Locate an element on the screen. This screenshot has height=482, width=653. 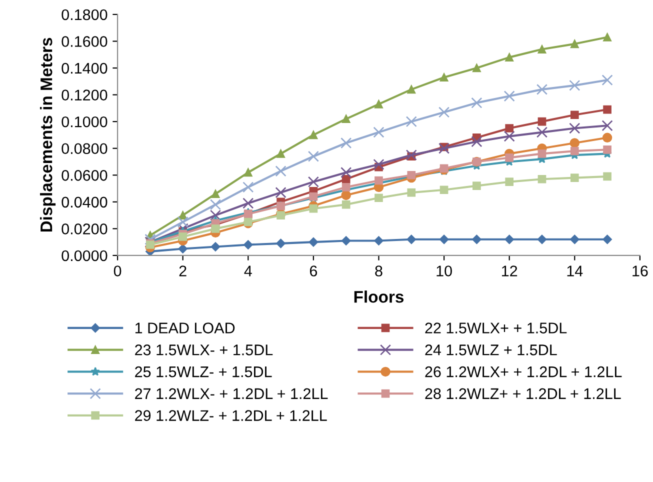
x-tick-label: 12 is located at coordinates (510, 271).